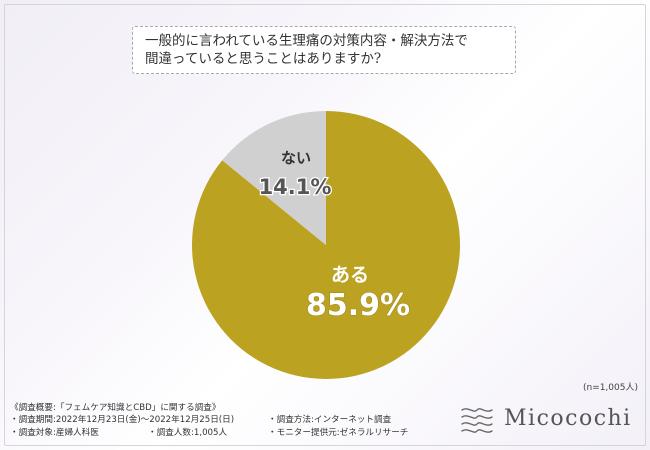  Describe the element at coordinates (296, 158) in the screenshot. I see `slice-label-nai: ない` at that location.